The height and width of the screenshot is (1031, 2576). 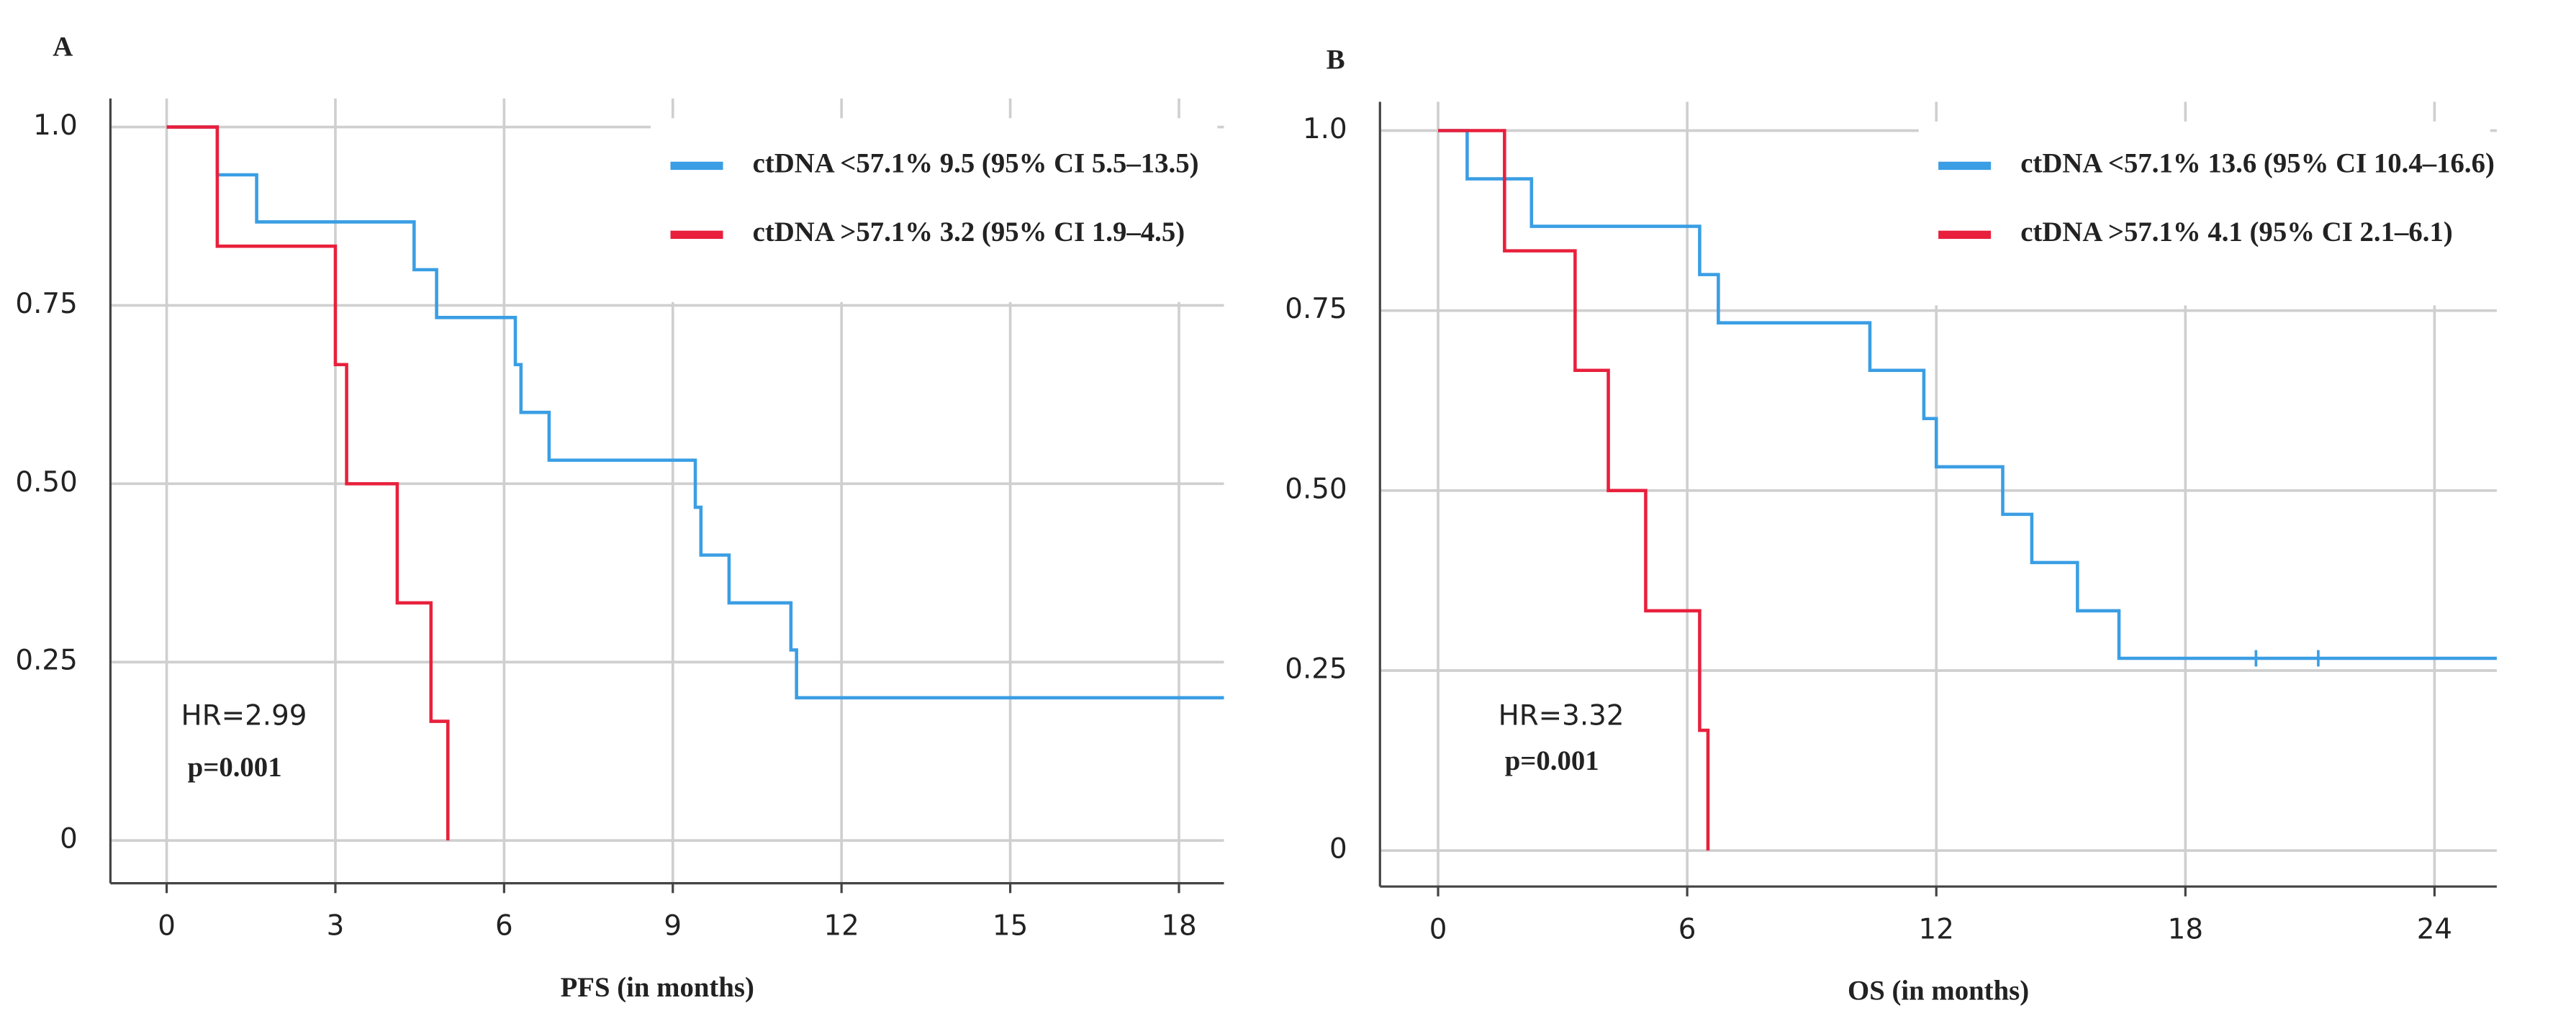 What do you see at coordinates (1561, 716) in the screenshot?
I see `annotation: HR=3.32` at bounding box center [1561, 716].